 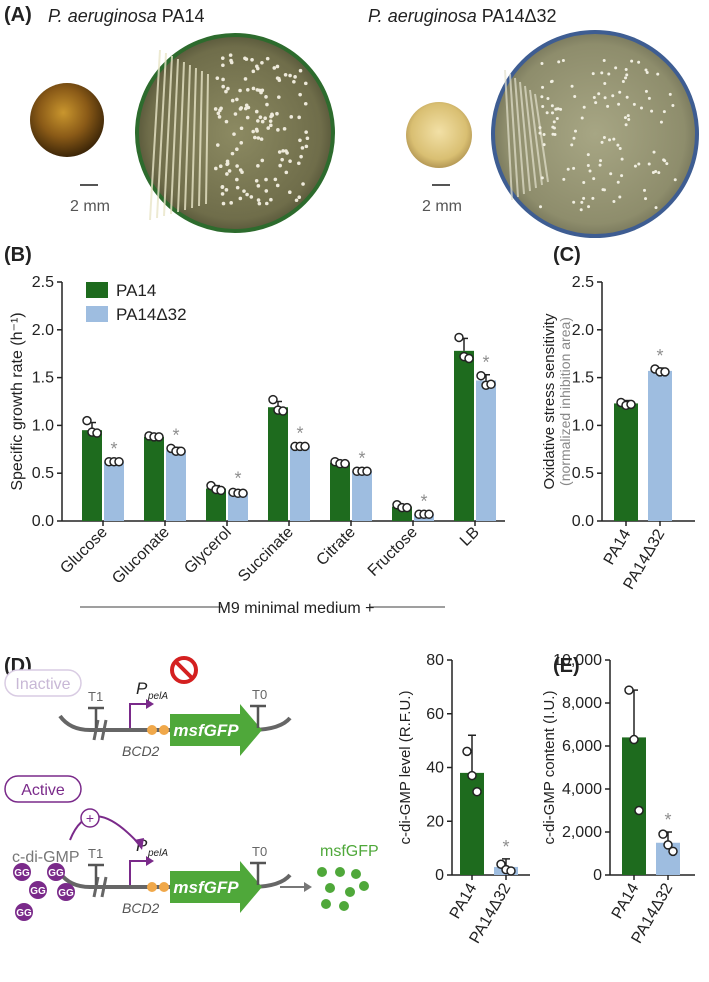 I want to click on plus-sign: +, so click(x=90, y=818).